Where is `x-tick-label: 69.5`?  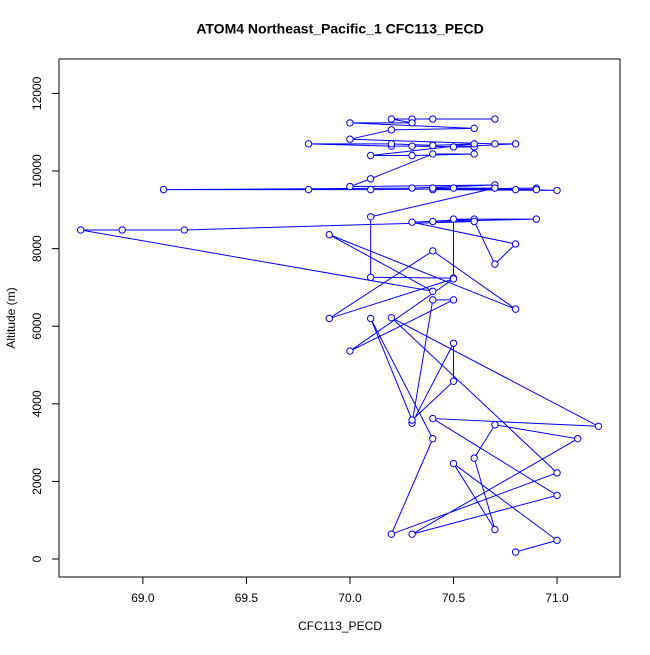
x-tick-label: 69.5 is located at coordinates (247, 598).